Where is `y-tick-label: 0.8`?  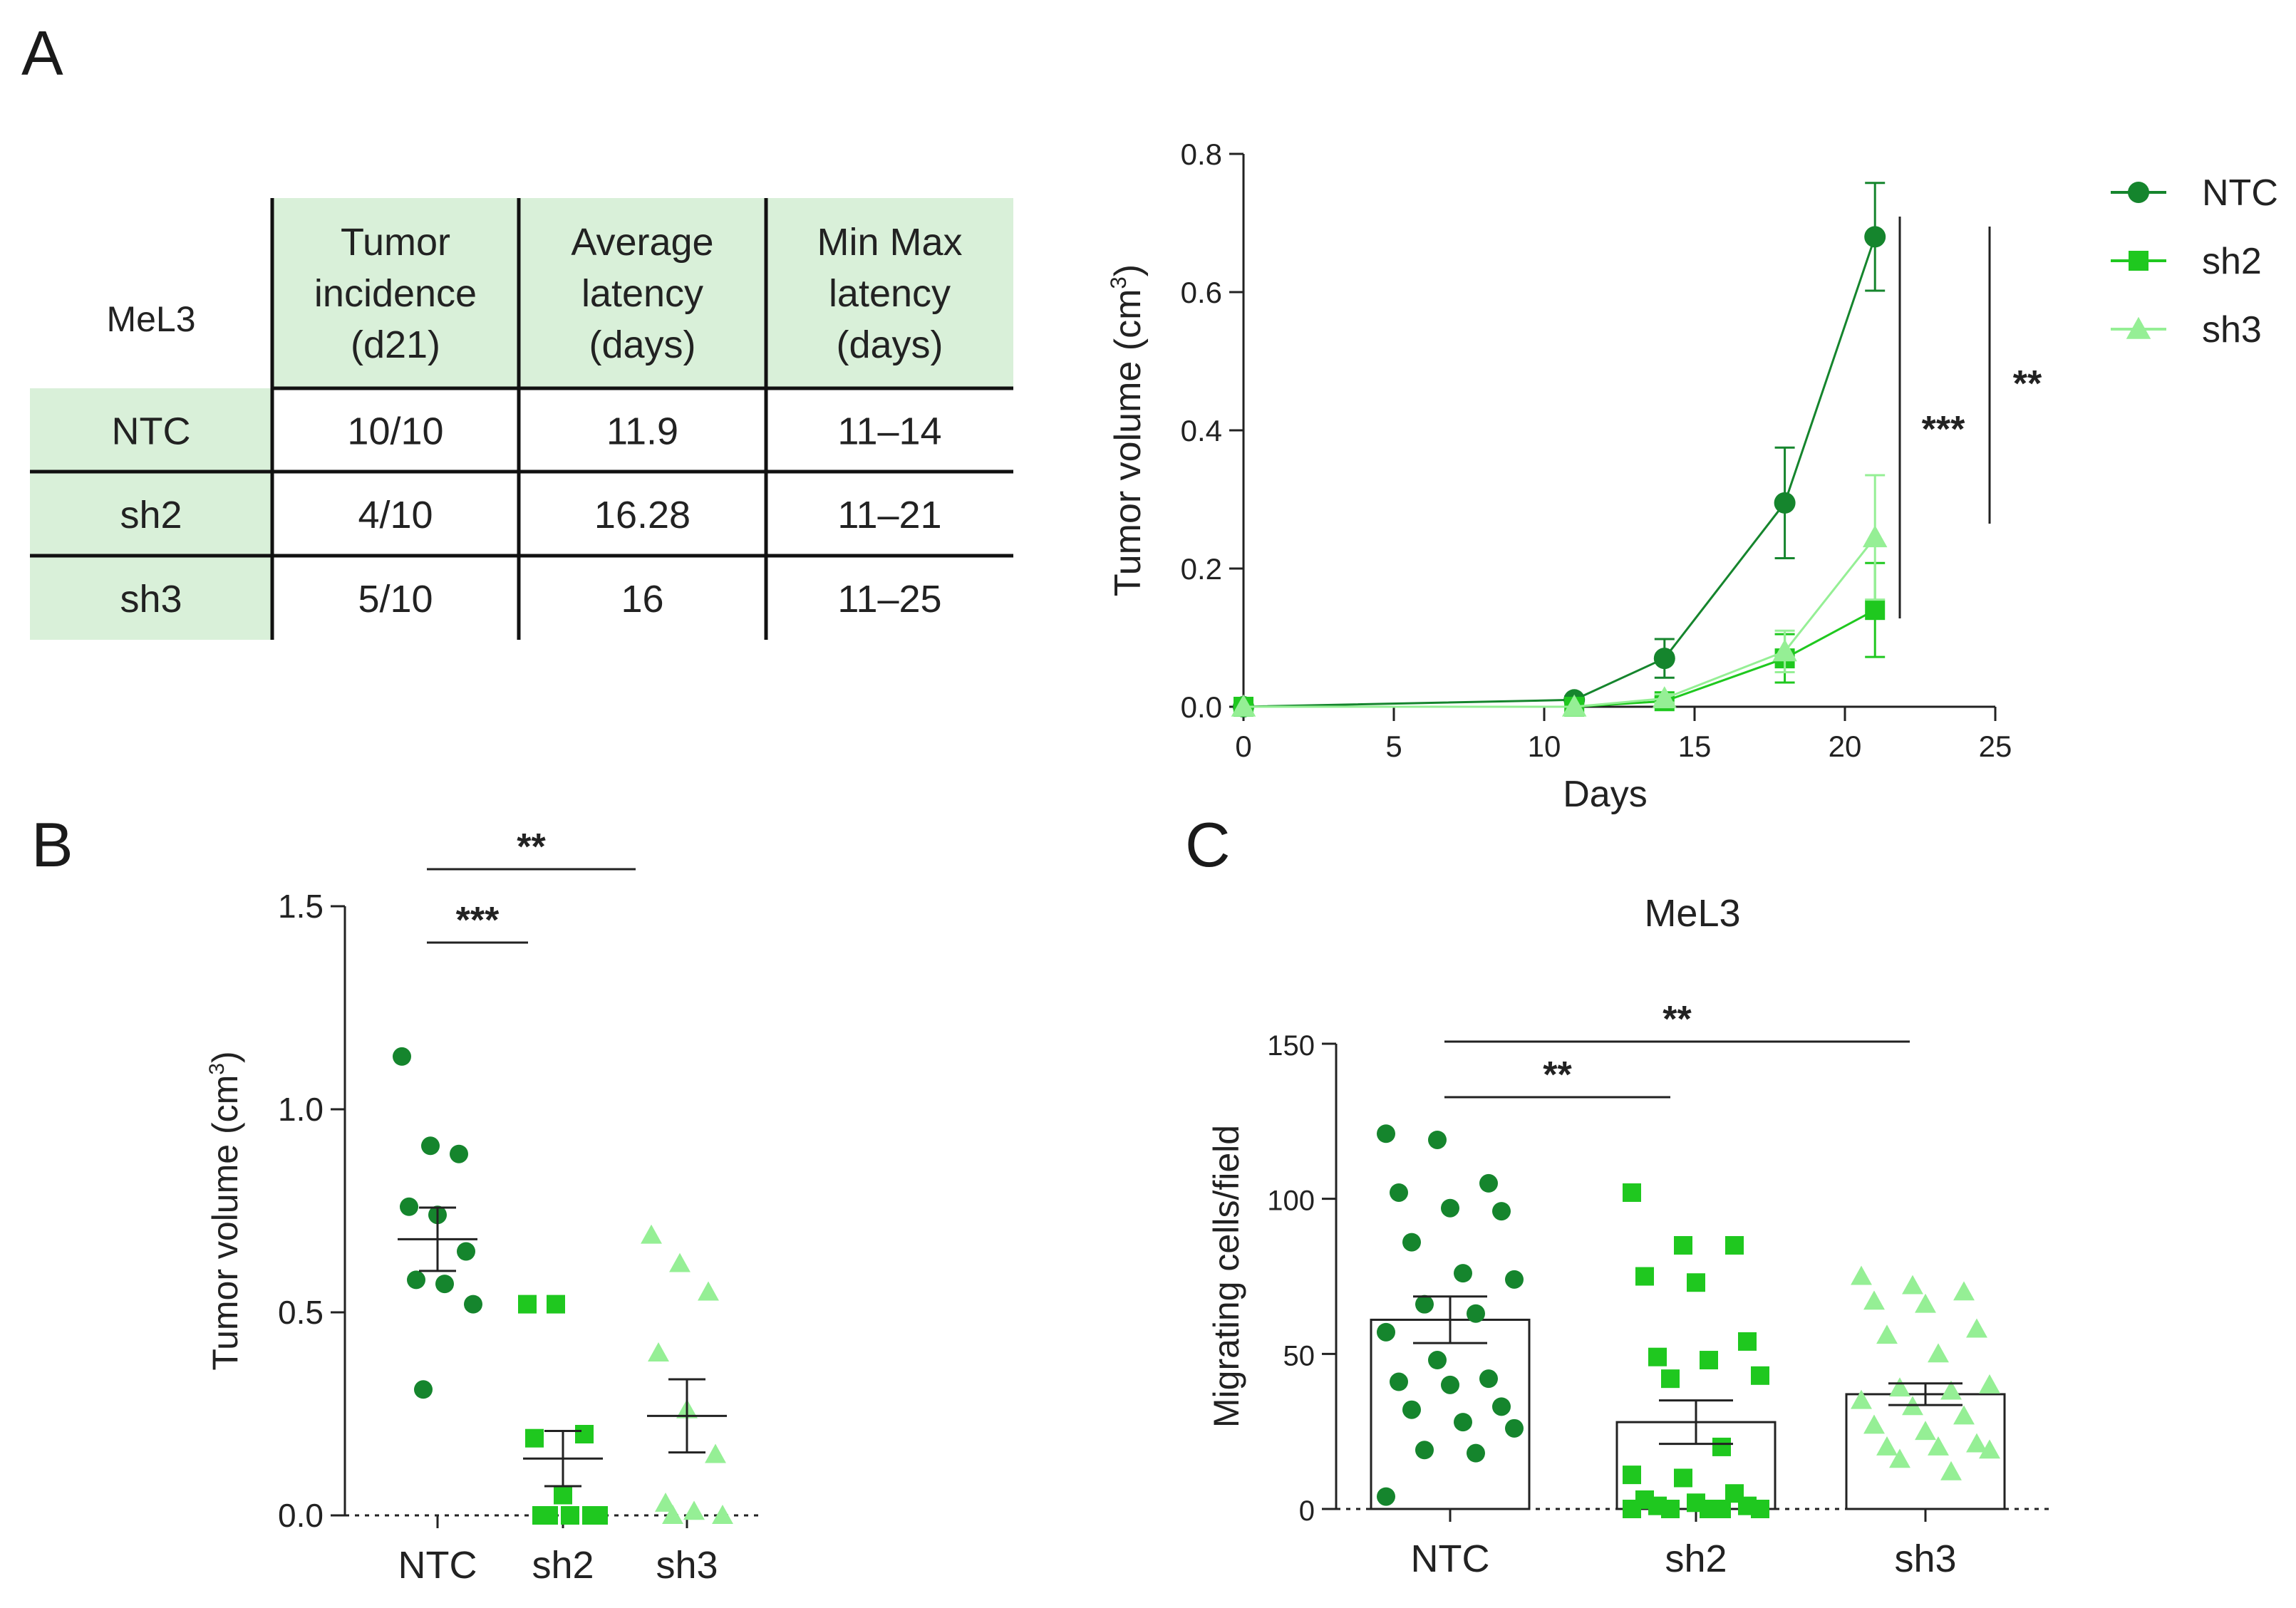 y-tick-label: 0.8 is located at coordinates (1201, 155).